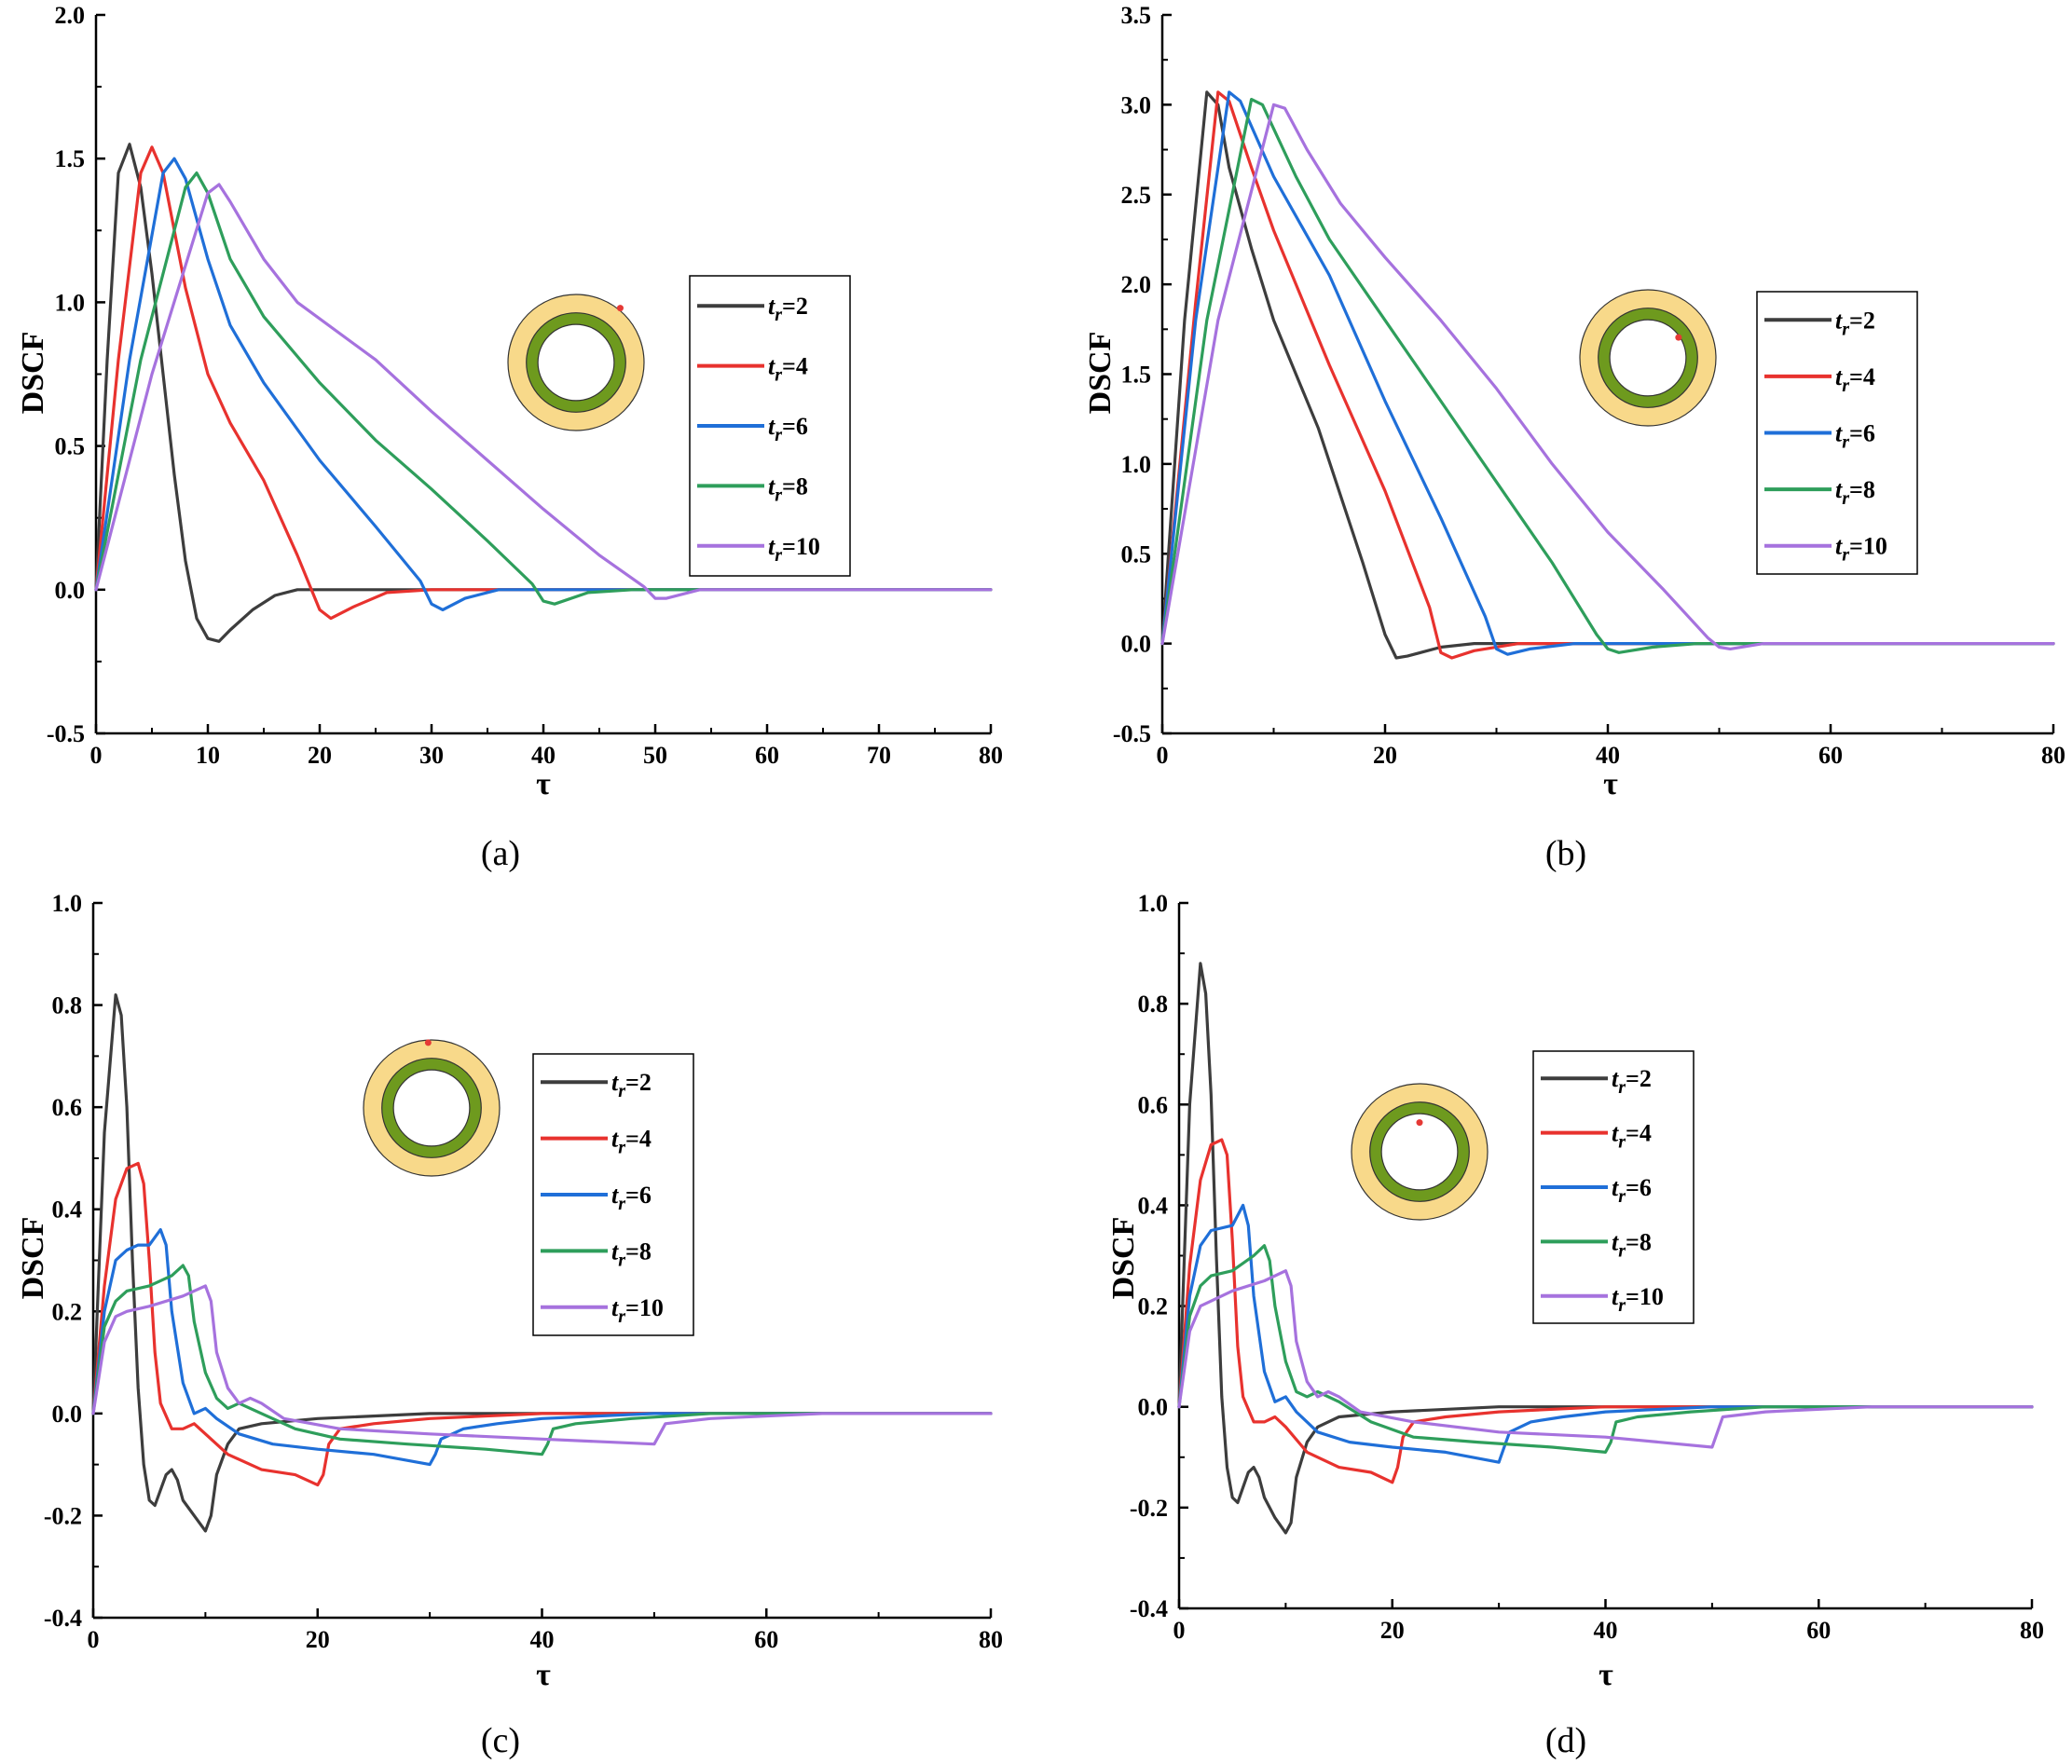 This screenshot has width=2072, height=1764. What do you see at coordinates (431, 756) in the screenshot?
I see `x-tick-label: 30` at bounding box center [431, 756].